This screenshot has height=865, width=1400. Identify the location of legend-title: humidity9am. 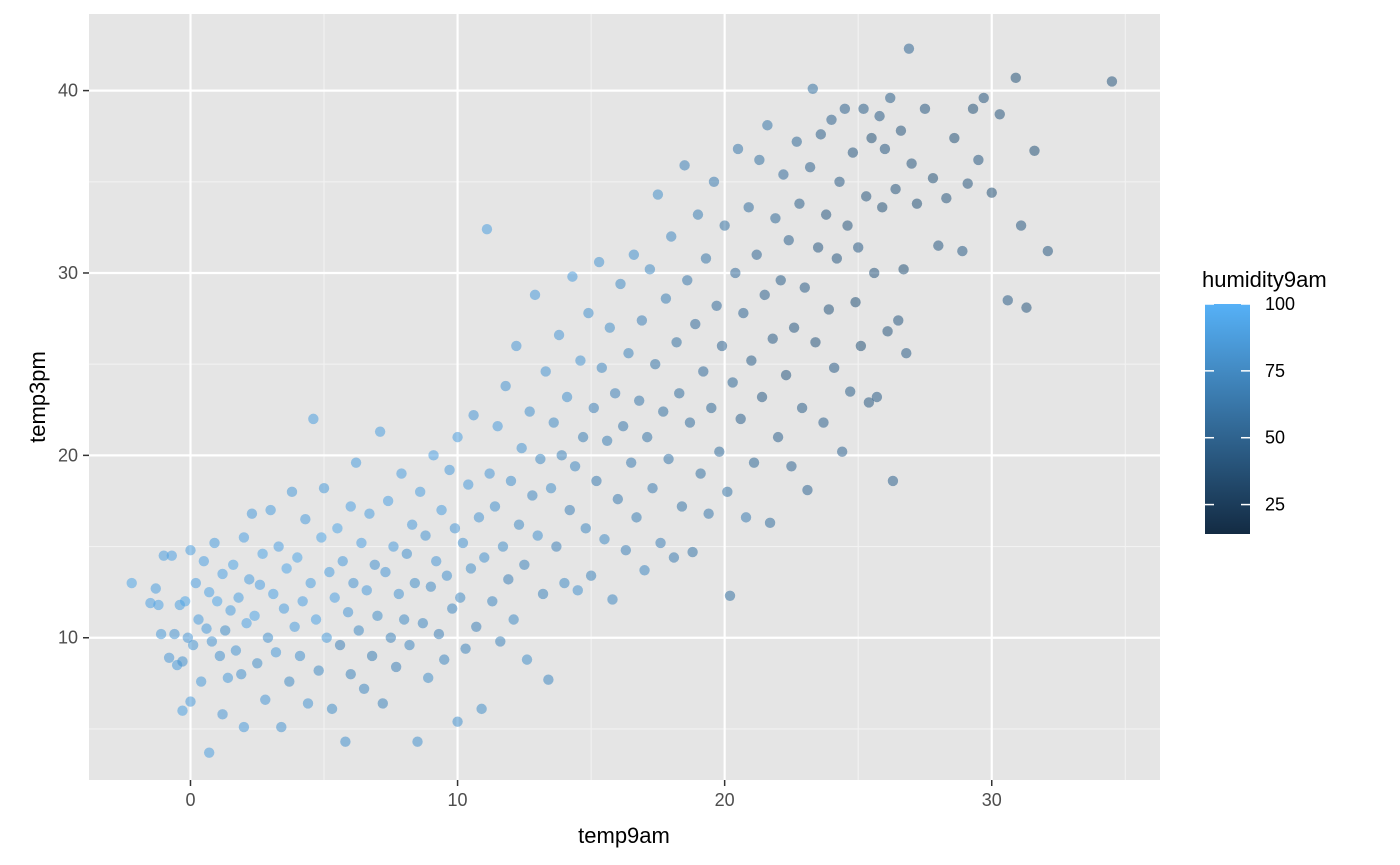
(1264, 279).